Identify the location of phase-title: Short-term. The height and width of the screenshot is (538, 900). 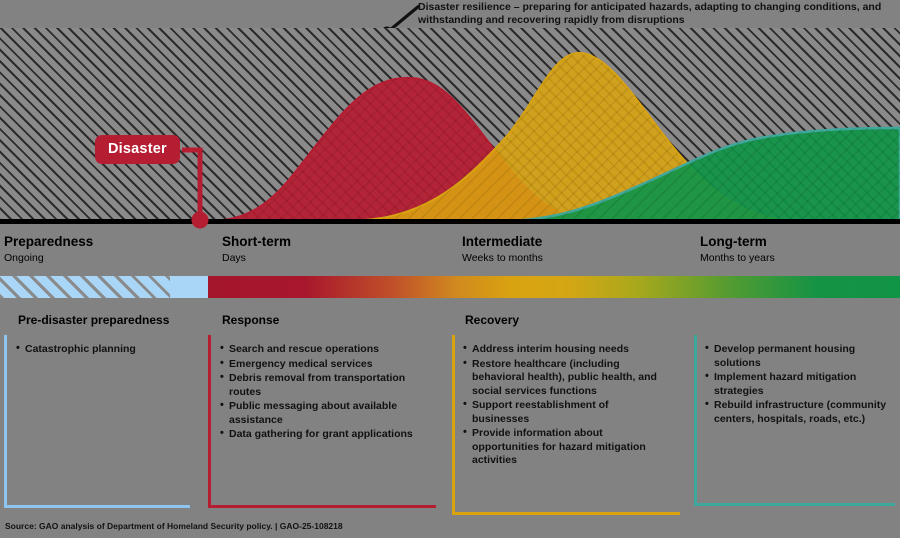
(257, 241).